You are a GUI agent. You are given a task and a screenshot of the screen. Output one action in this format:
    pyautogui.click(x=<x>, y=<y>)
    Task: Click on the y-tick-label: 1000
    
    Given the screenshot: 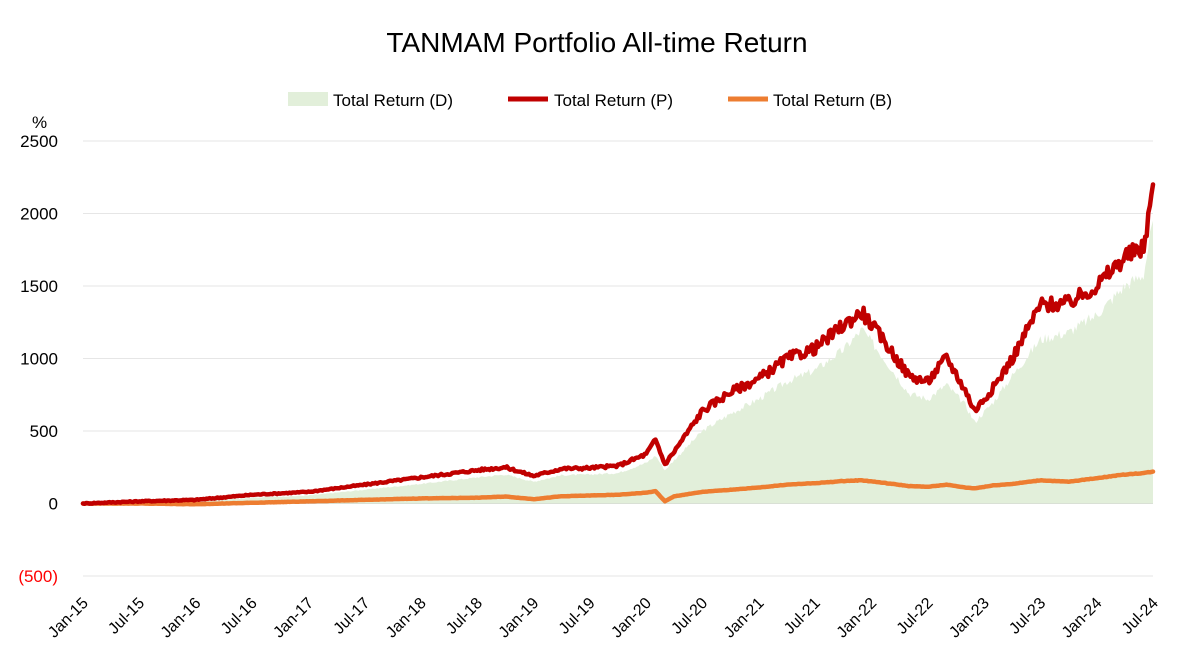 What is the action you would take?
    pyautogui.click(x=39, y=359)
    